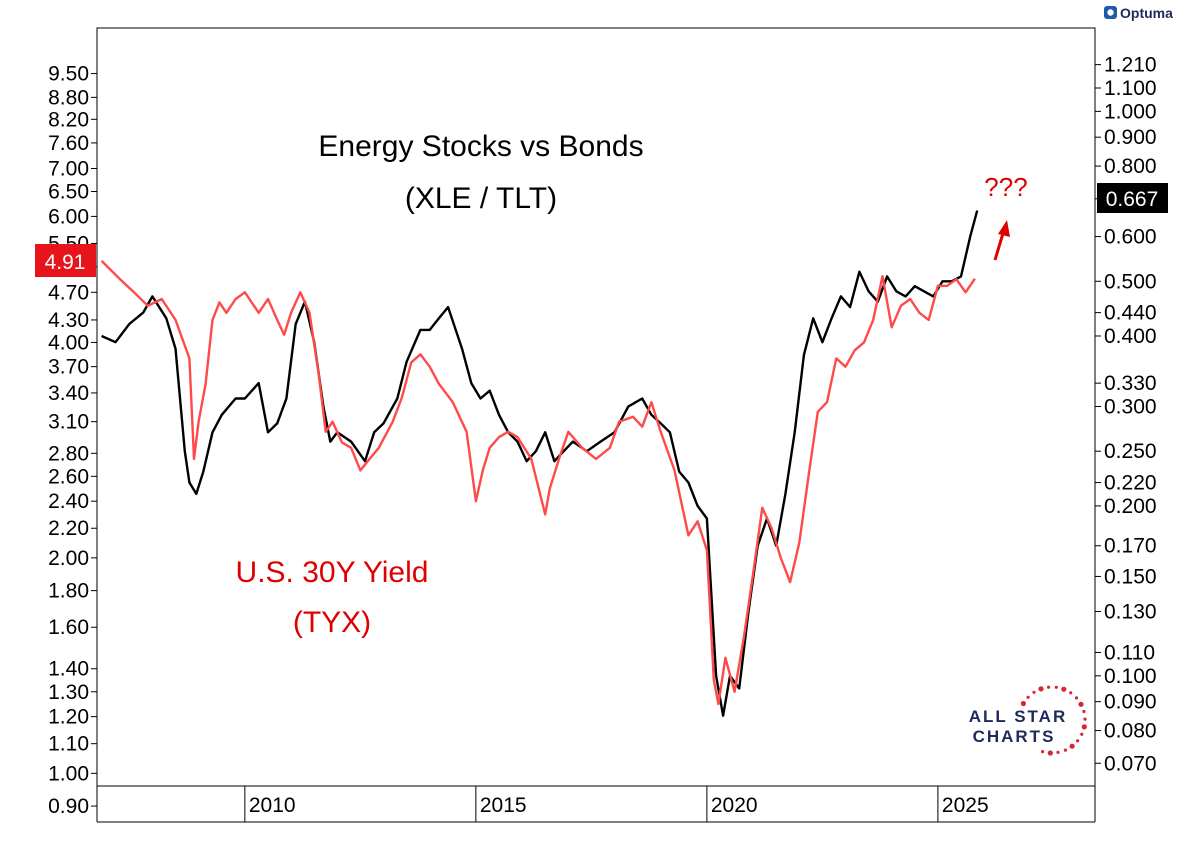 This screenshot has width=1200, height=847. I want to click on left-tick-label: 2.40, so click(68, 501).